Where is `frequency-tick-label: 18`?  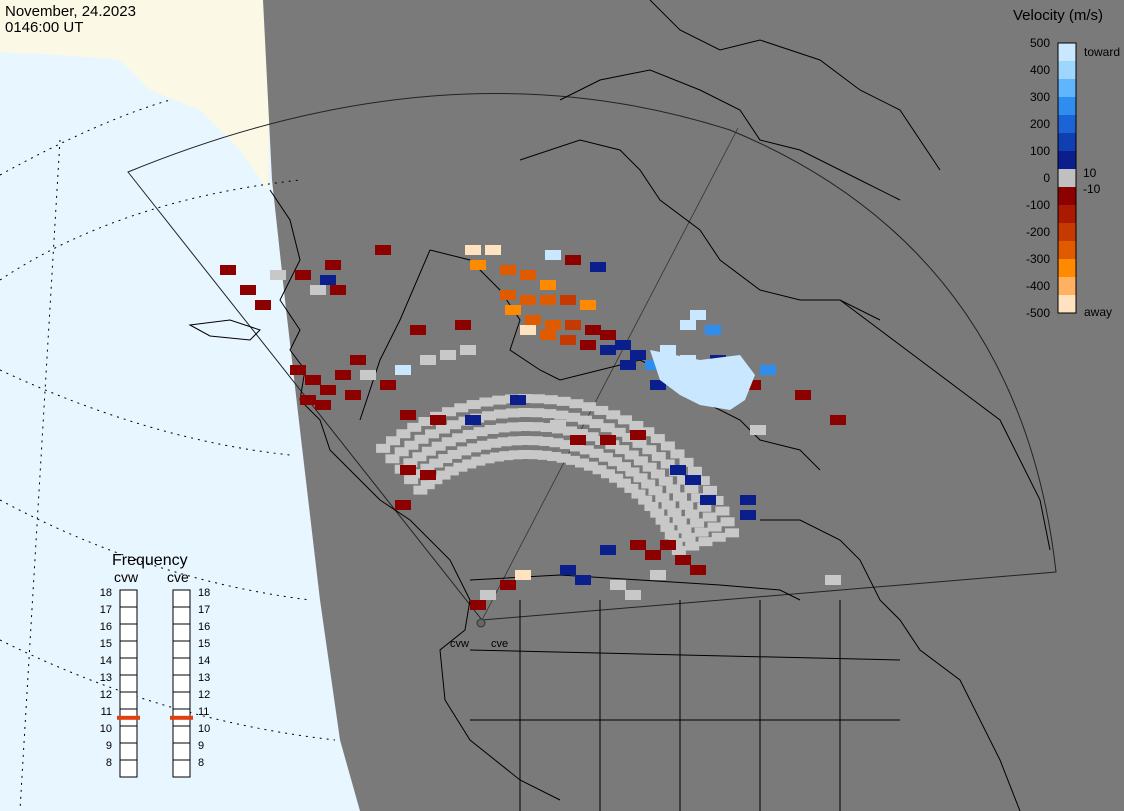
frequency-tick-label: 18 is located at coordinates (106, 593).